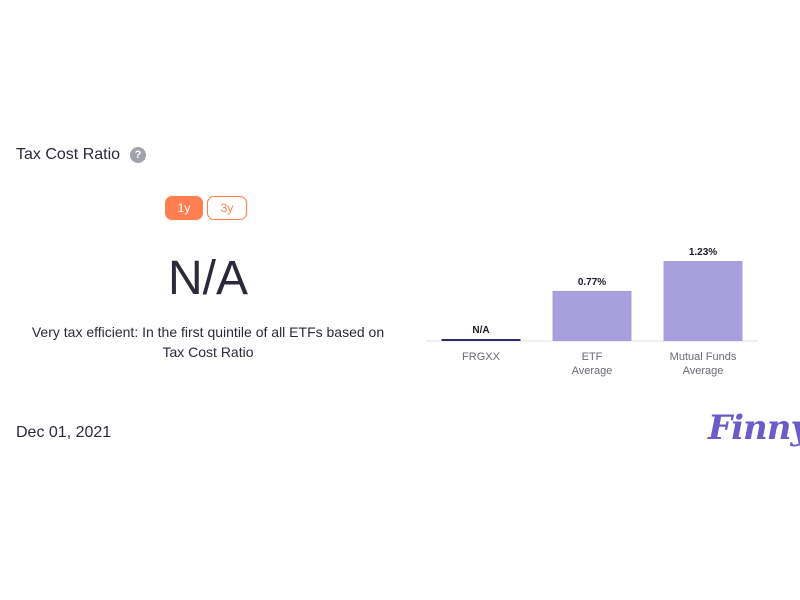  What do you see at coordinates (592, 371) in the screenshot?
I see `category-label-etf-average-line2: Average` at bounding box center [592, 371].